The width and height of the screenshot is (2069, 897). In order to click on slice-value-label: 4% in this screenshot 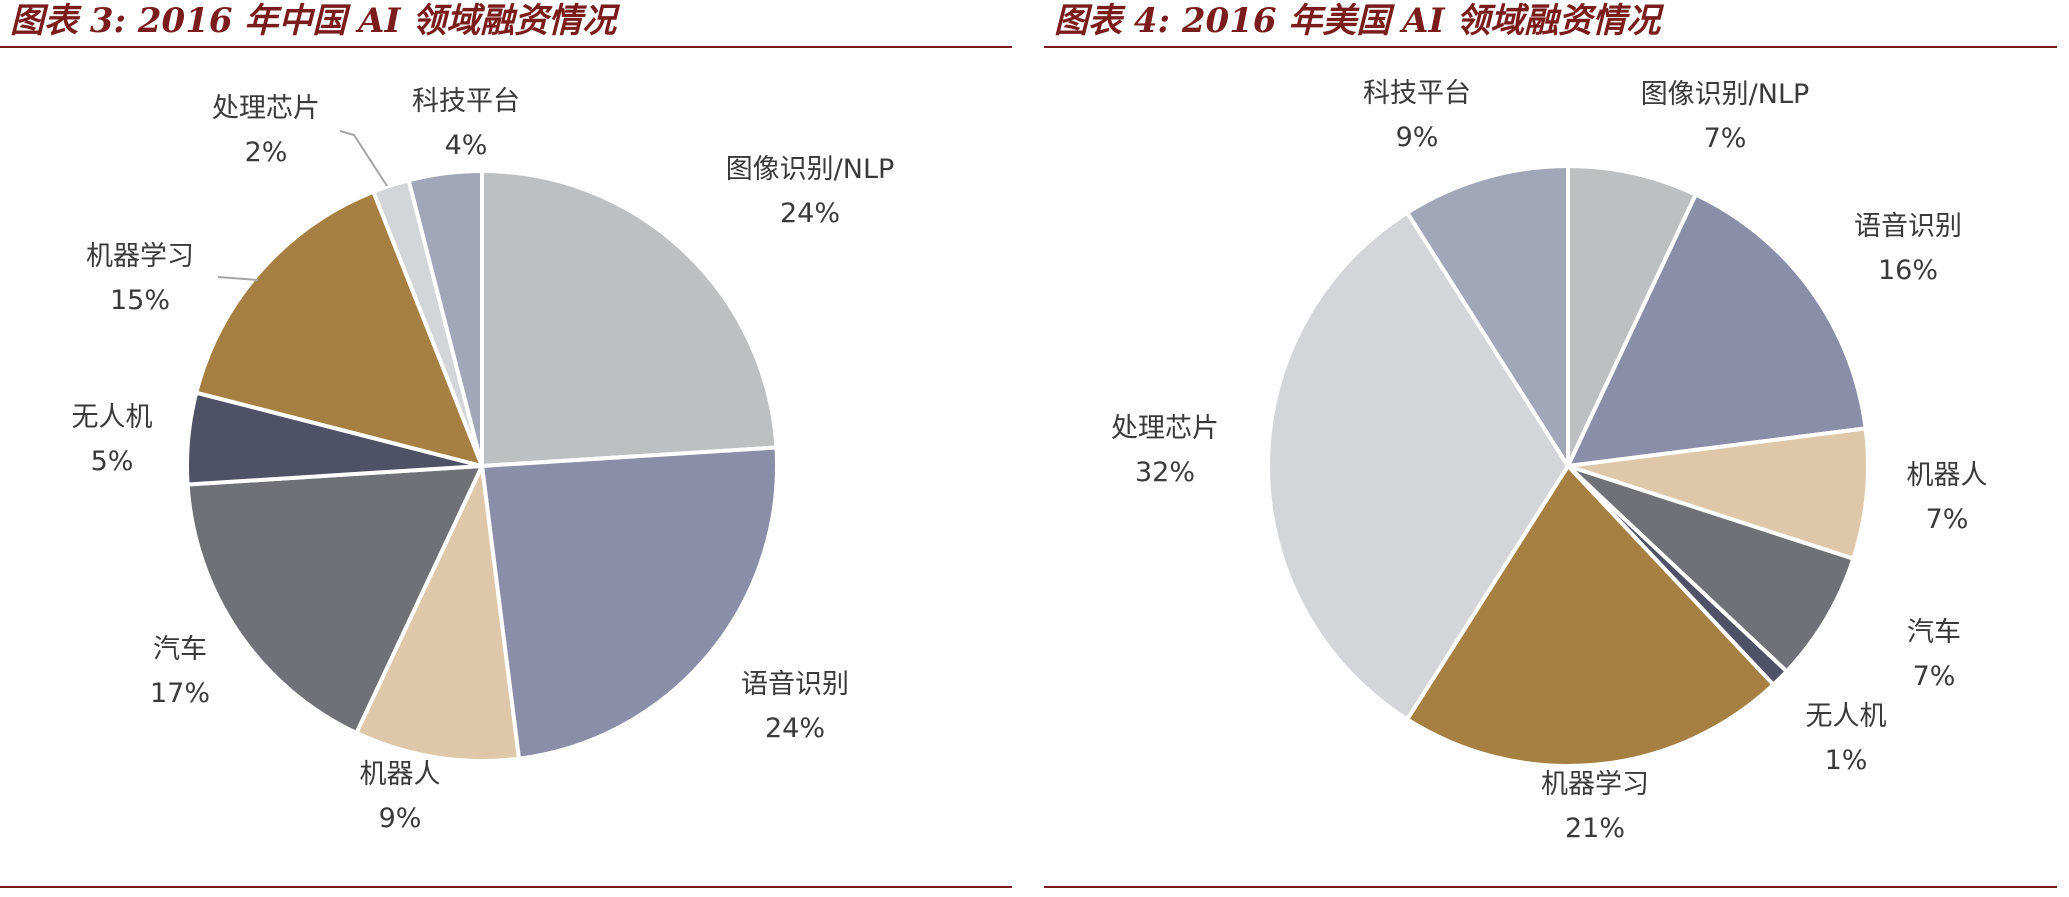, I will do `click(466, 145)`.